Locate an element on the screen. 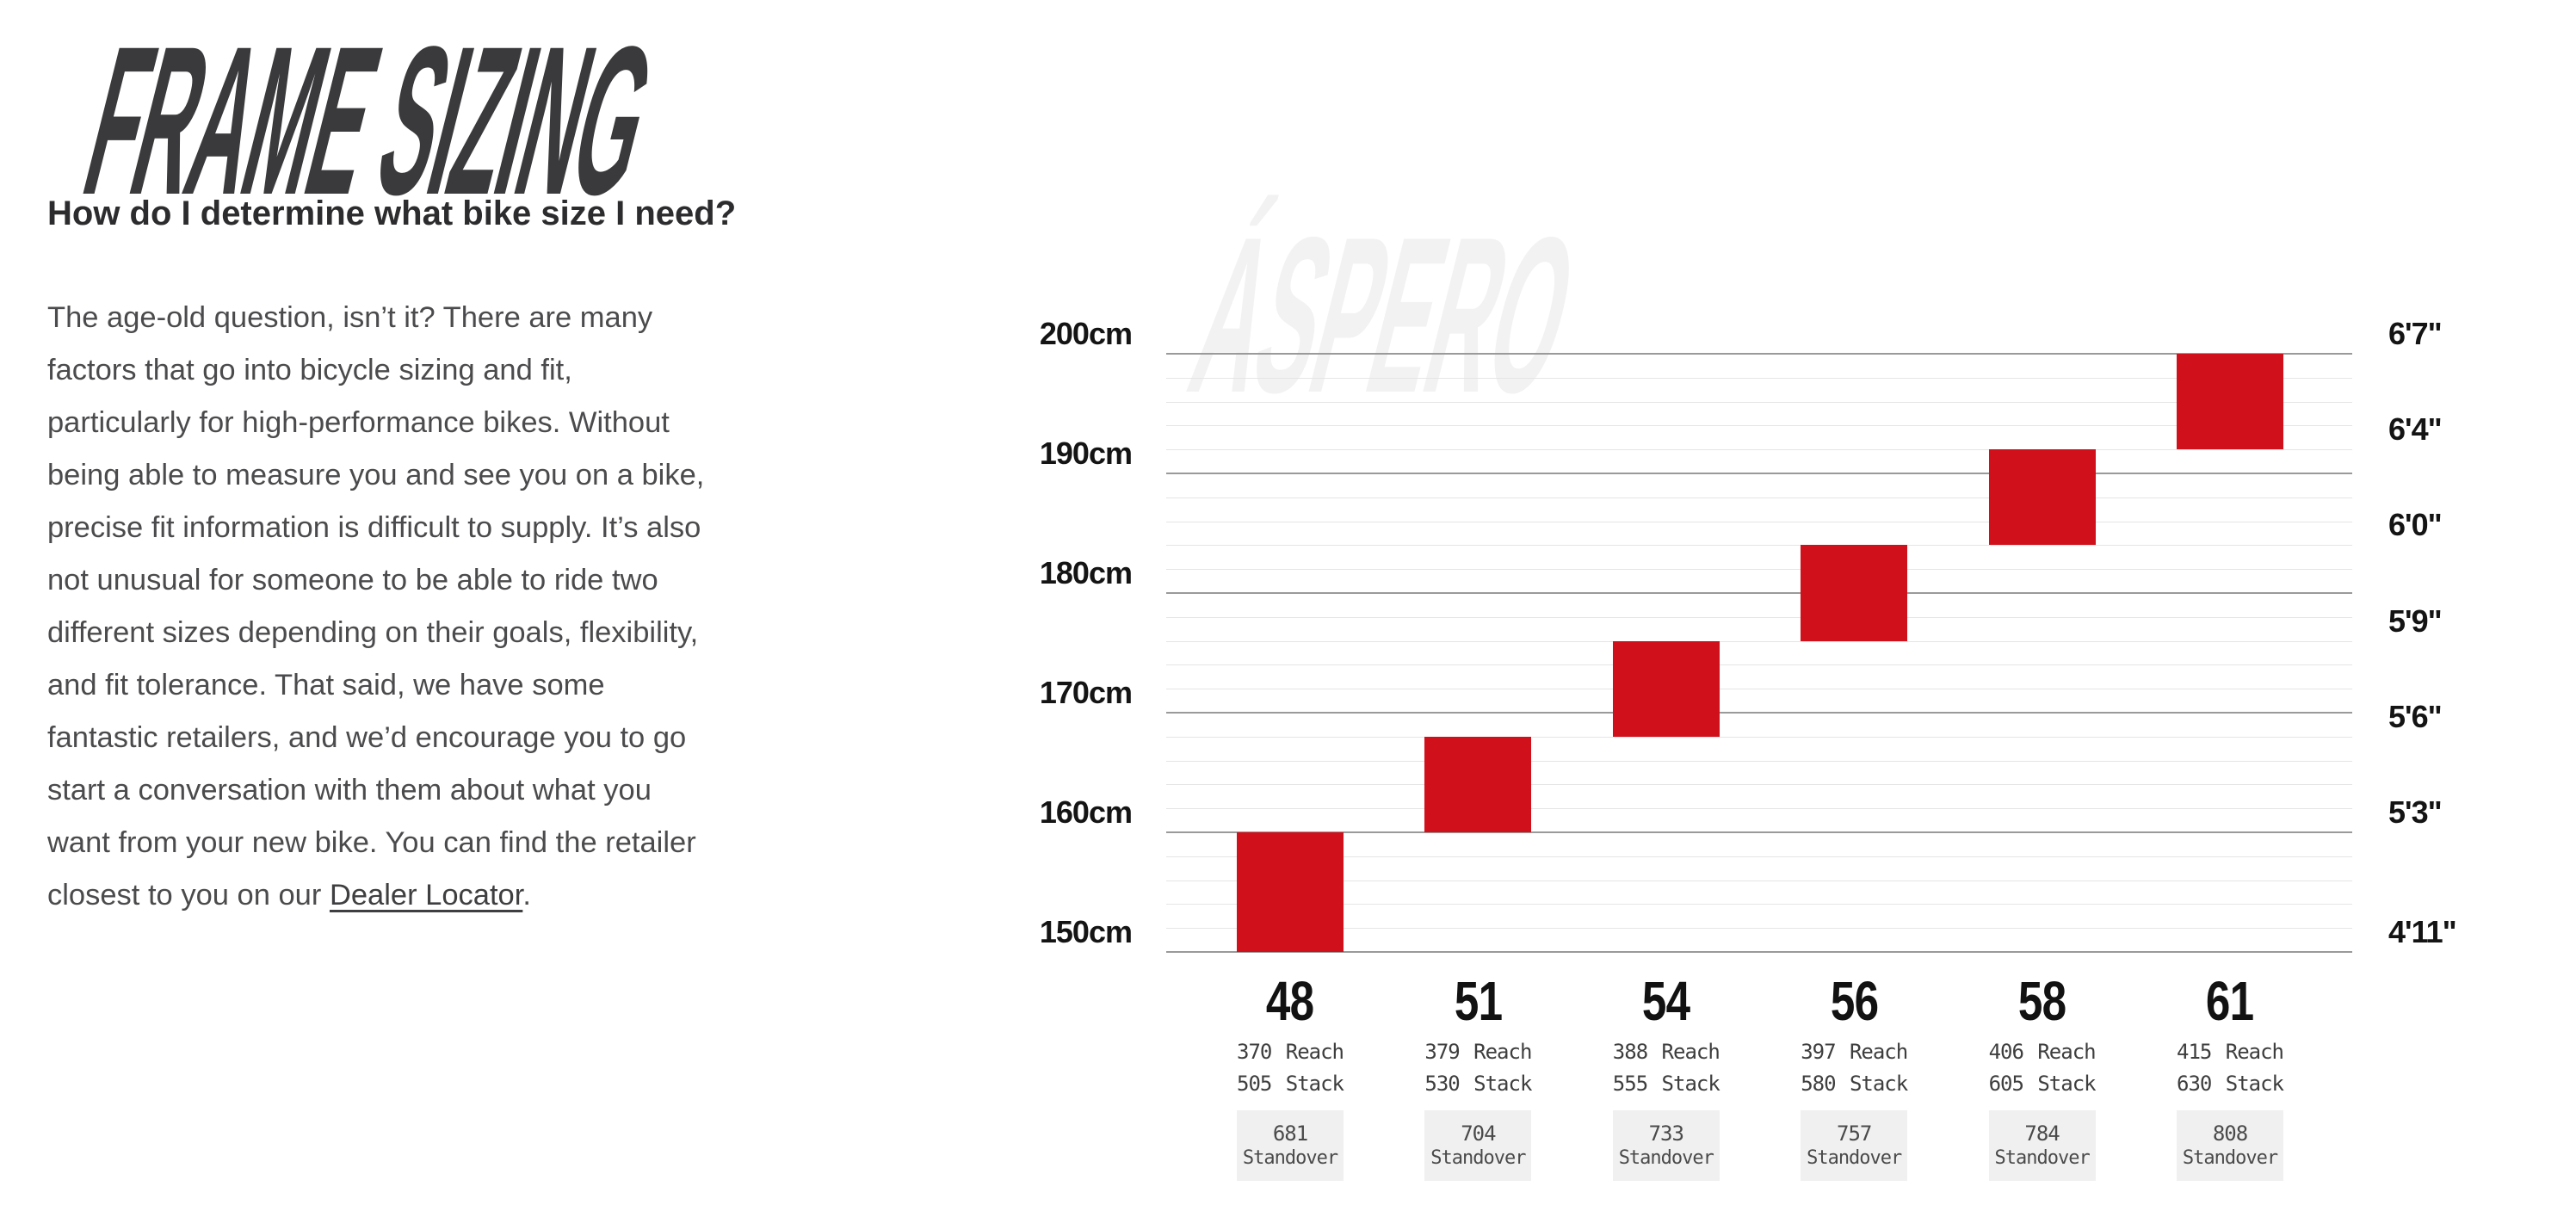 This screenshot has width=2576, height=1205. reach-value: 406 is located at coordinates (2006, 1052).